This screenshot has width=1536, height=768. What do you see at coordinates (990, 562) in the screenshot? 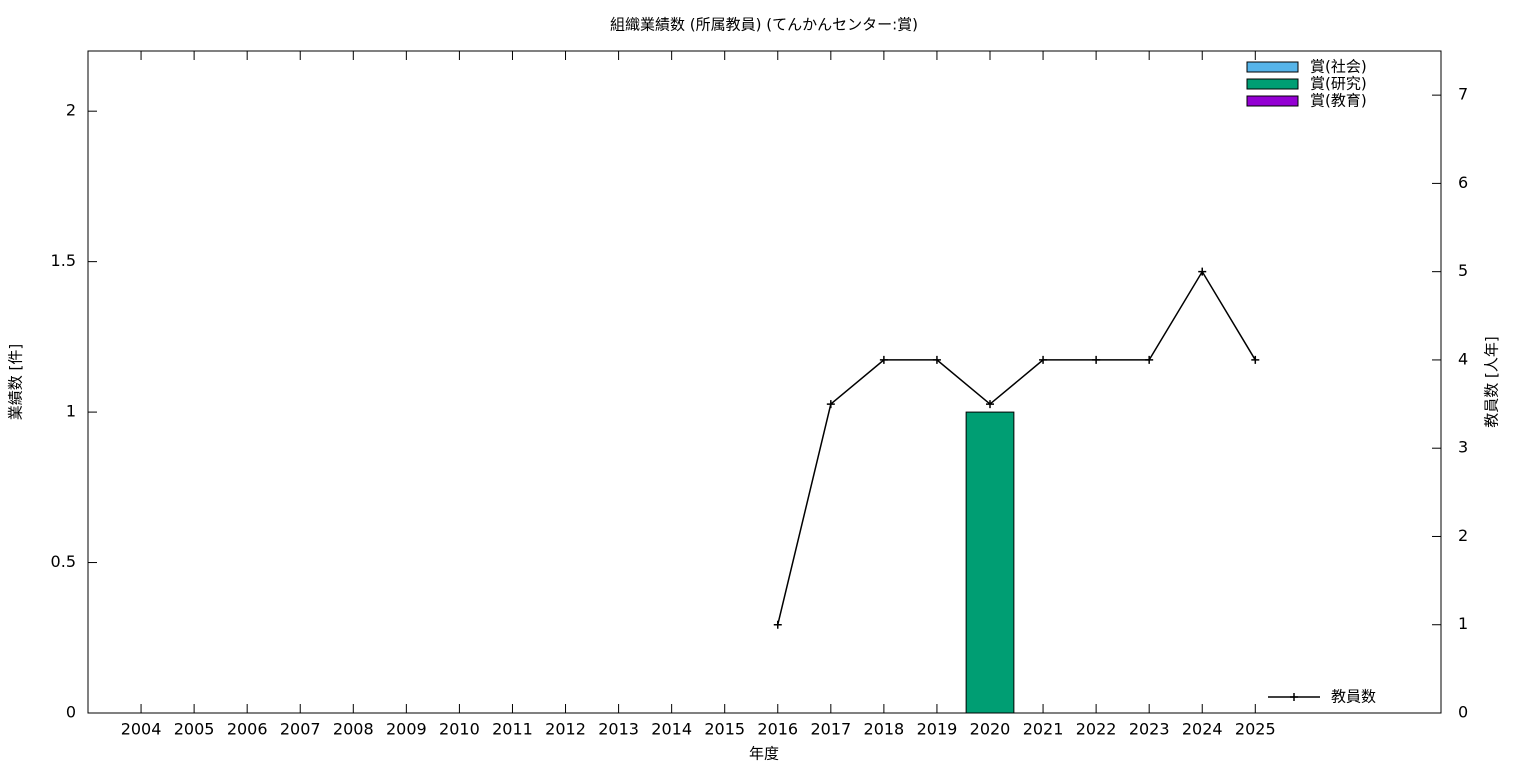
I see `bar` at bounding box center [990, 562].